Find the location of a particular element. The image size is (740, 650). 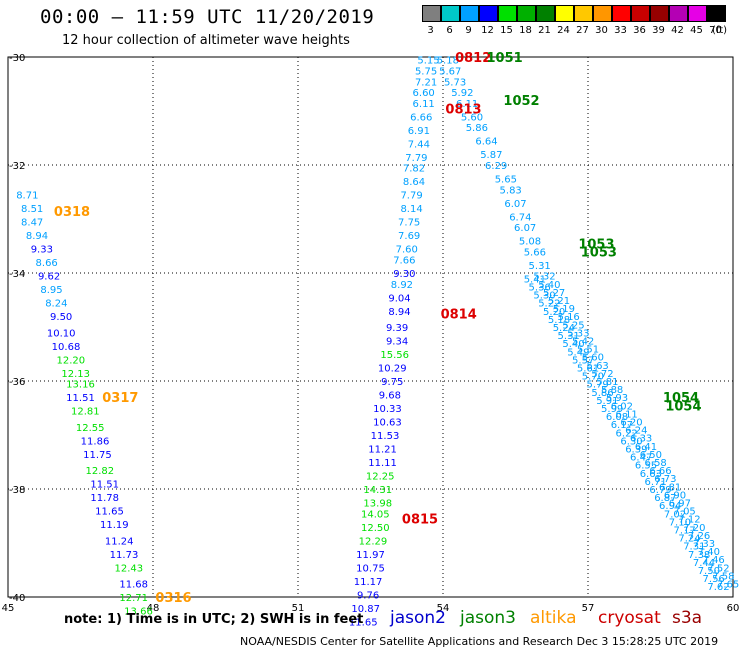

data-point: 5.24 is located at coordinates (564, 328).